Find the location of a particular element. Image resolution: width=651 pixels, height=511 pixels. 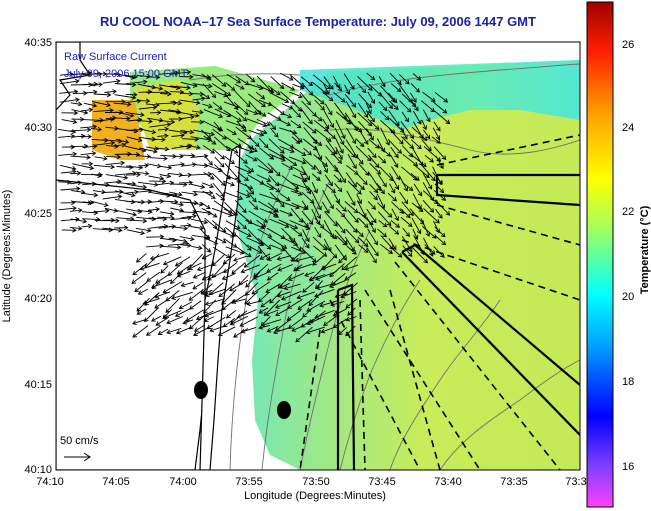

colorbar-tick: 16 is located at coordinates (628, 467).